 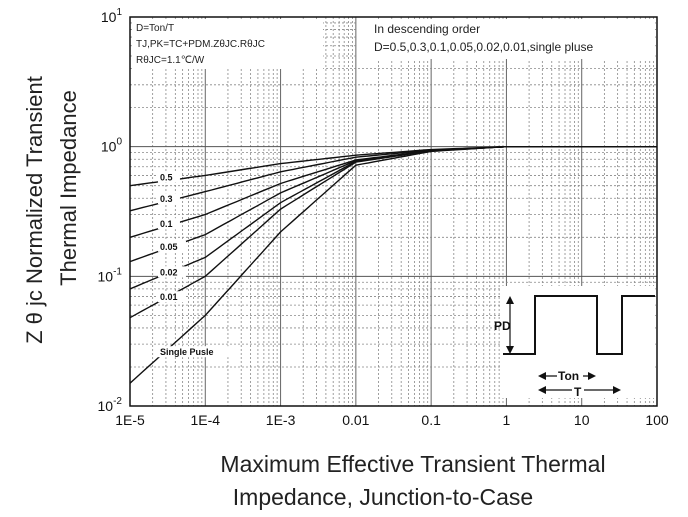 What do you see at coordinates (507, 420) in the screenshot?
I see `x-tick-label: 1` at bounding box center [507, 420].